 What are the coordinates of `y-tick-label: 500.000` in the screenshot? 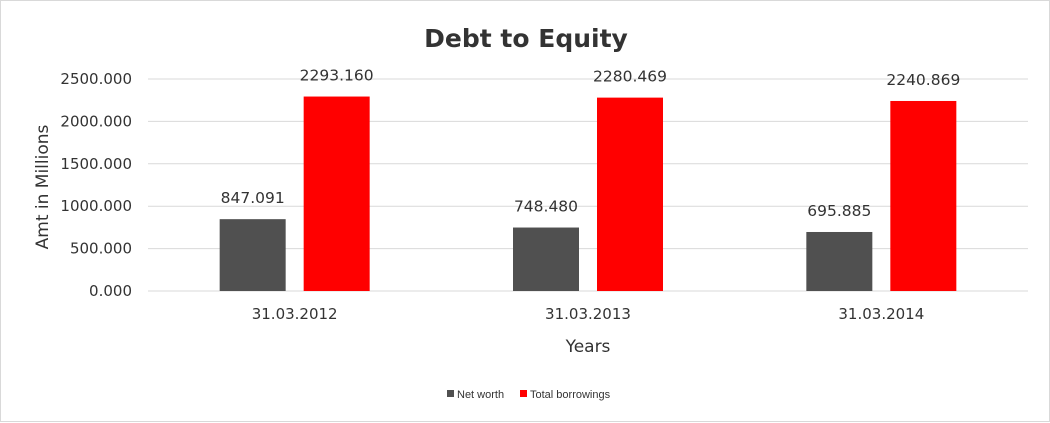 It's located at (101, 249).